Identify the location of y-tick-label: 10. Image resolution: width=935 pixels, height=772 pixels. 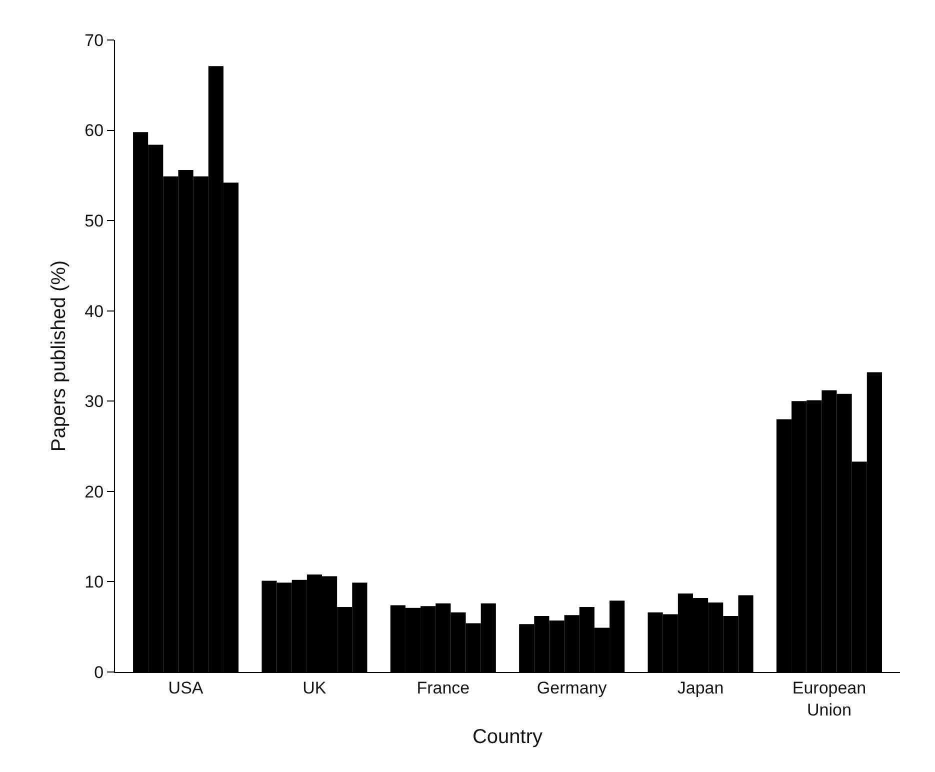
(94, 582).